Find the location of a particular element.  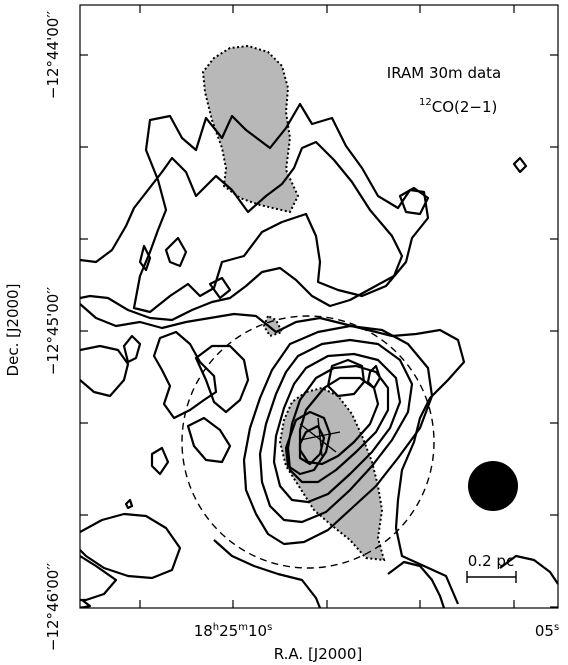

x-axis-label: R.A. [J2000] is located at coordinates (318, 654).